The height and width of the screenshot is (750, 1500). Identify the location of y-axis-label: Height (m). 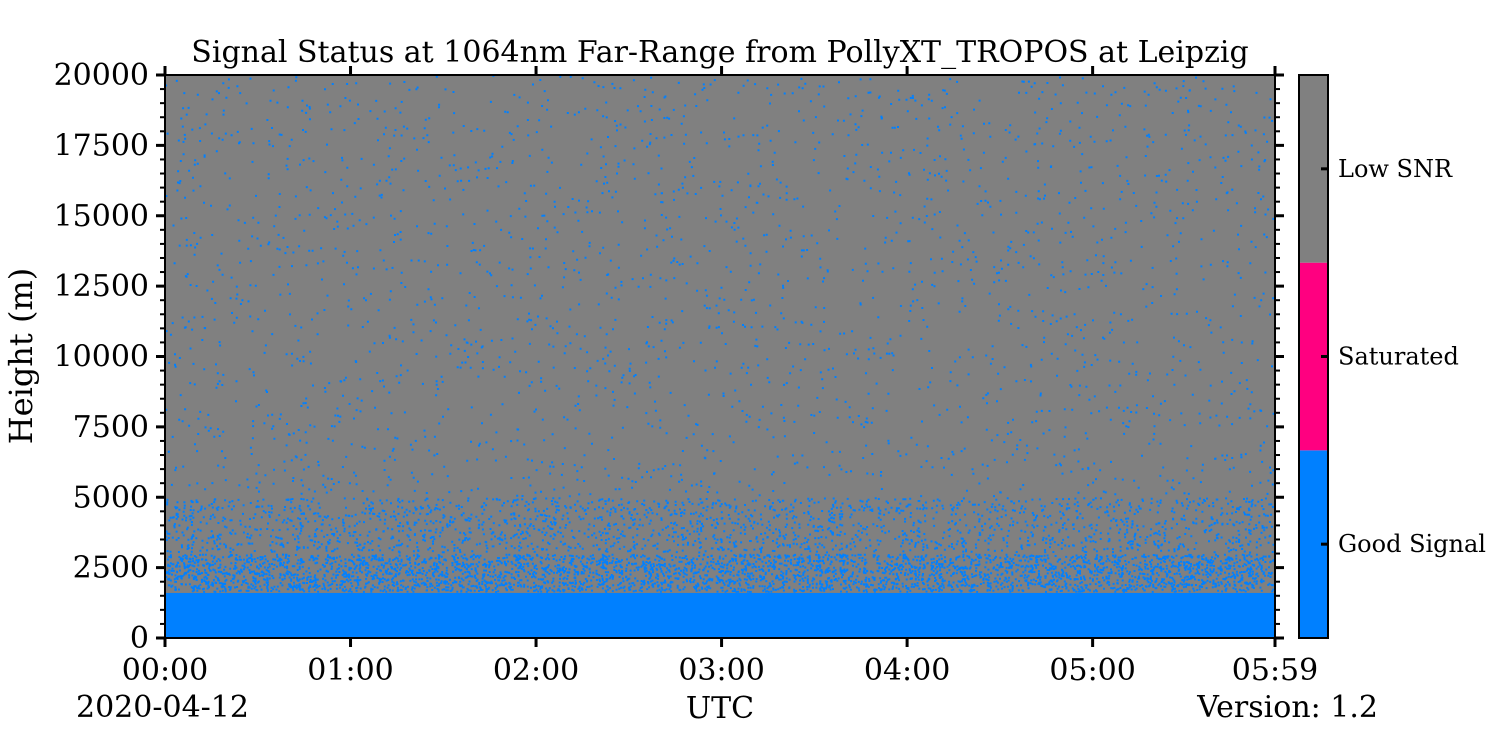
(21, 356).